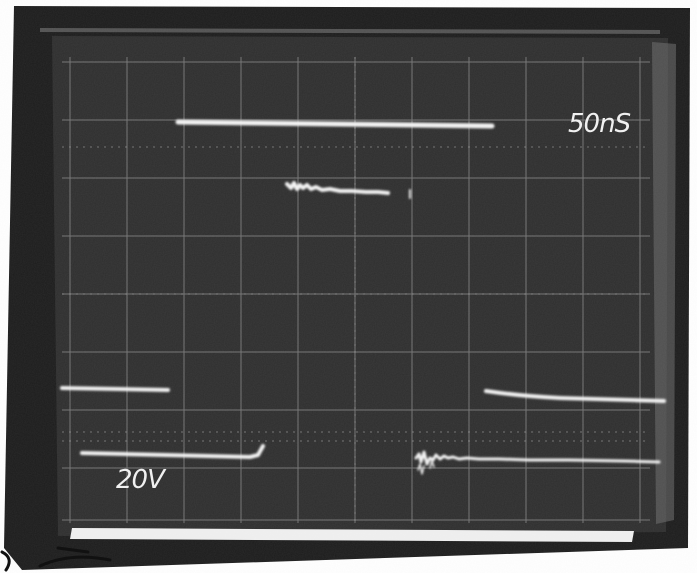  What do you see at coordinates (56, 559) in the screenshot?
I see `pen-mark` at bounding box center [56, 559].